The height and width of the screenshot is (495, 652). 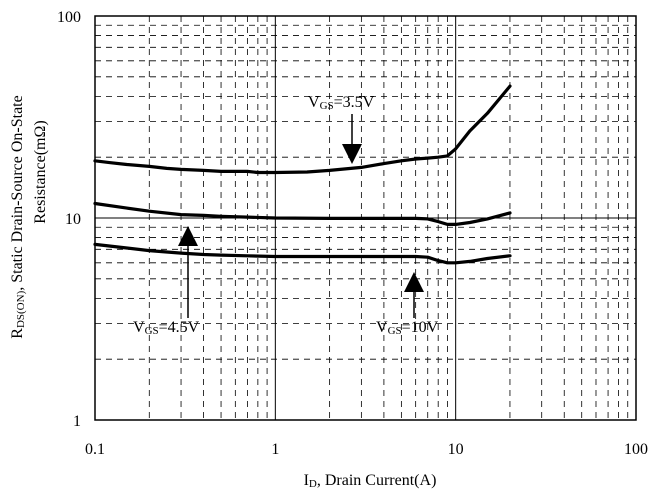 What do you see at coordinates (73, 219) in the screenshot?
I see `y-tick-label: 10` at bounding box center [73, 219].